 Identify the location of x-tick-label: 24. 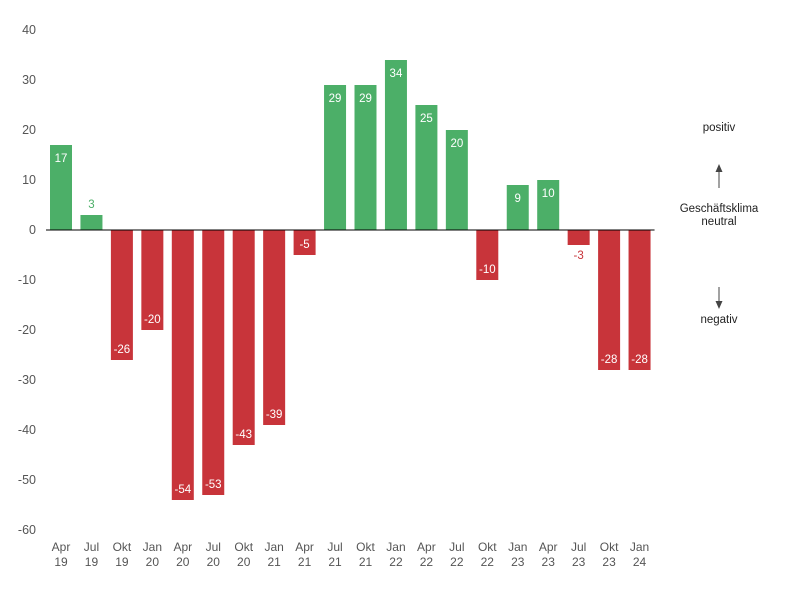
(640, 562).